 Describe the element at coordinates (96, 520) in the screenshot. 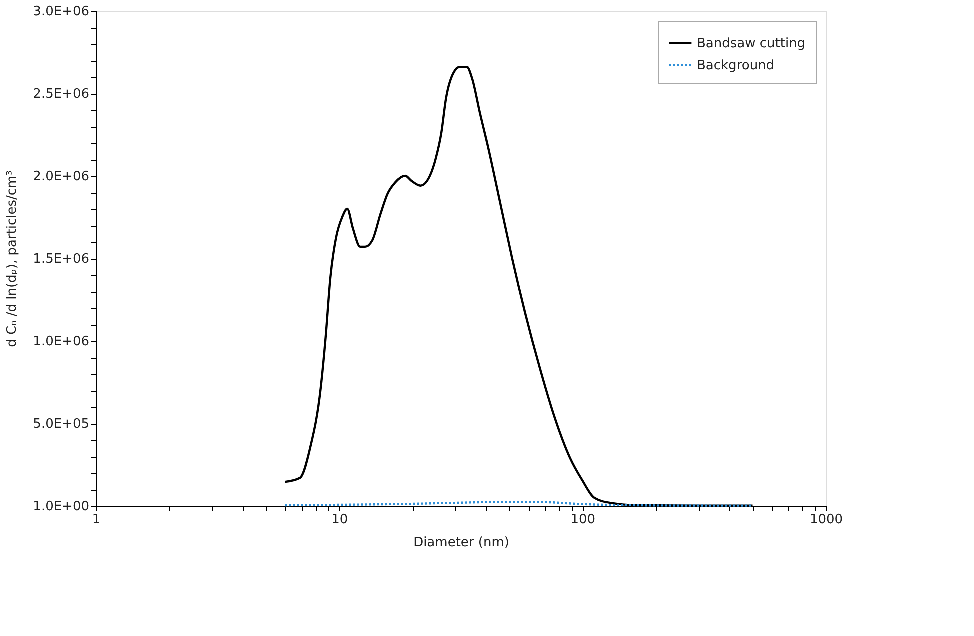

I see `x-tick-label: 1` at that location.